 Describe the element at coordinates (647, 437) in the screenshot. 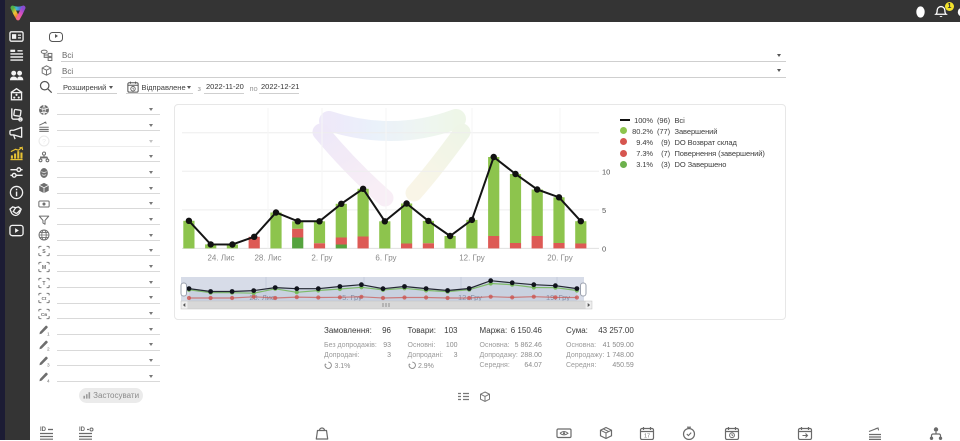

I see `svg-text: 17` at that location.